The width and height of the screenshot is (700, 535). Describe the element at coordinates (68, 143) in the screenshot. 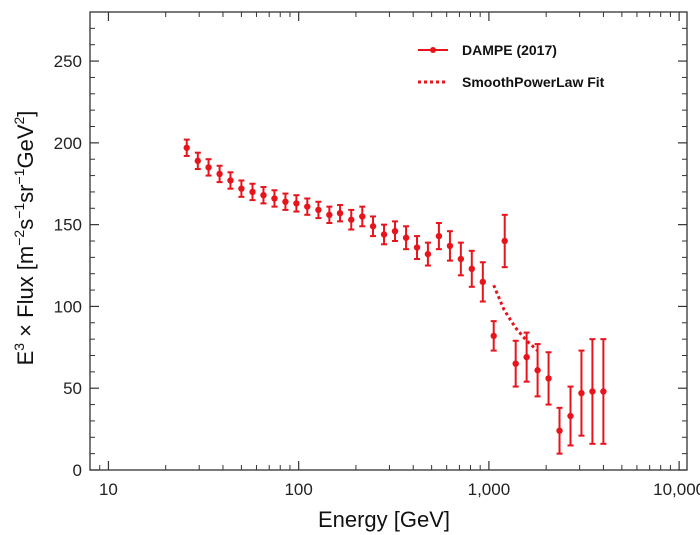

I see `y-tick-label: 200` at that location.